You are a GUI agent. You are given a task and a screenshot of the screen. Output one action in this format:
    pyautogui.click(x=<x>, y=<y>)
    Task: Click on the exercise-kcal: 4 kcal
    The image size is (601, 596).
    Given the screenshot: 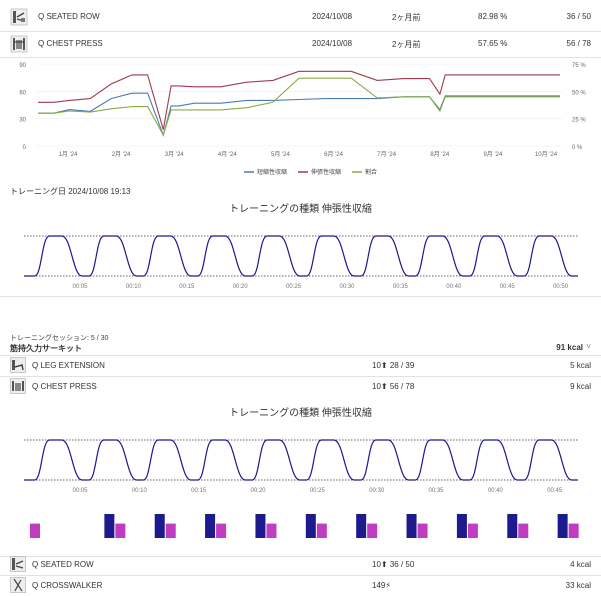 What is the action you would take?
    pyautogui.click(x=580, y=564)
    